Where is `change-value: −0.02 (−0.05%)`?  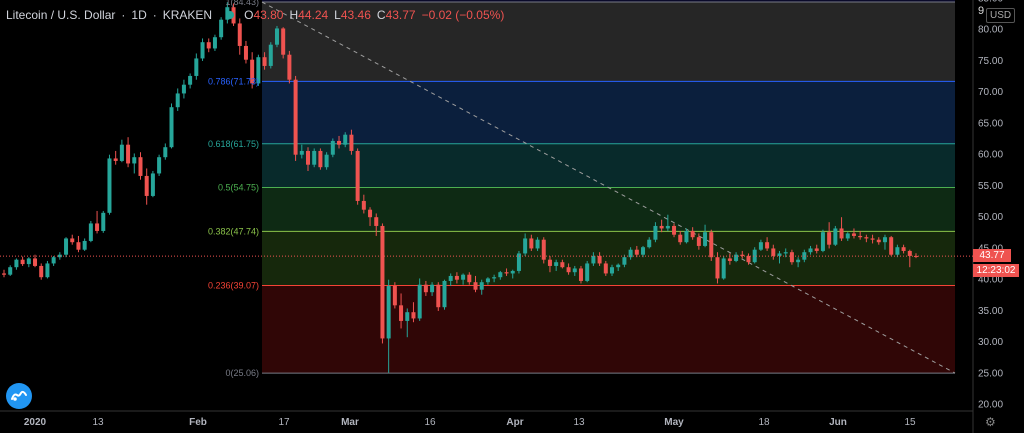
change-value: −0.02 (−0.05%) is located at coordinates (463, 15).